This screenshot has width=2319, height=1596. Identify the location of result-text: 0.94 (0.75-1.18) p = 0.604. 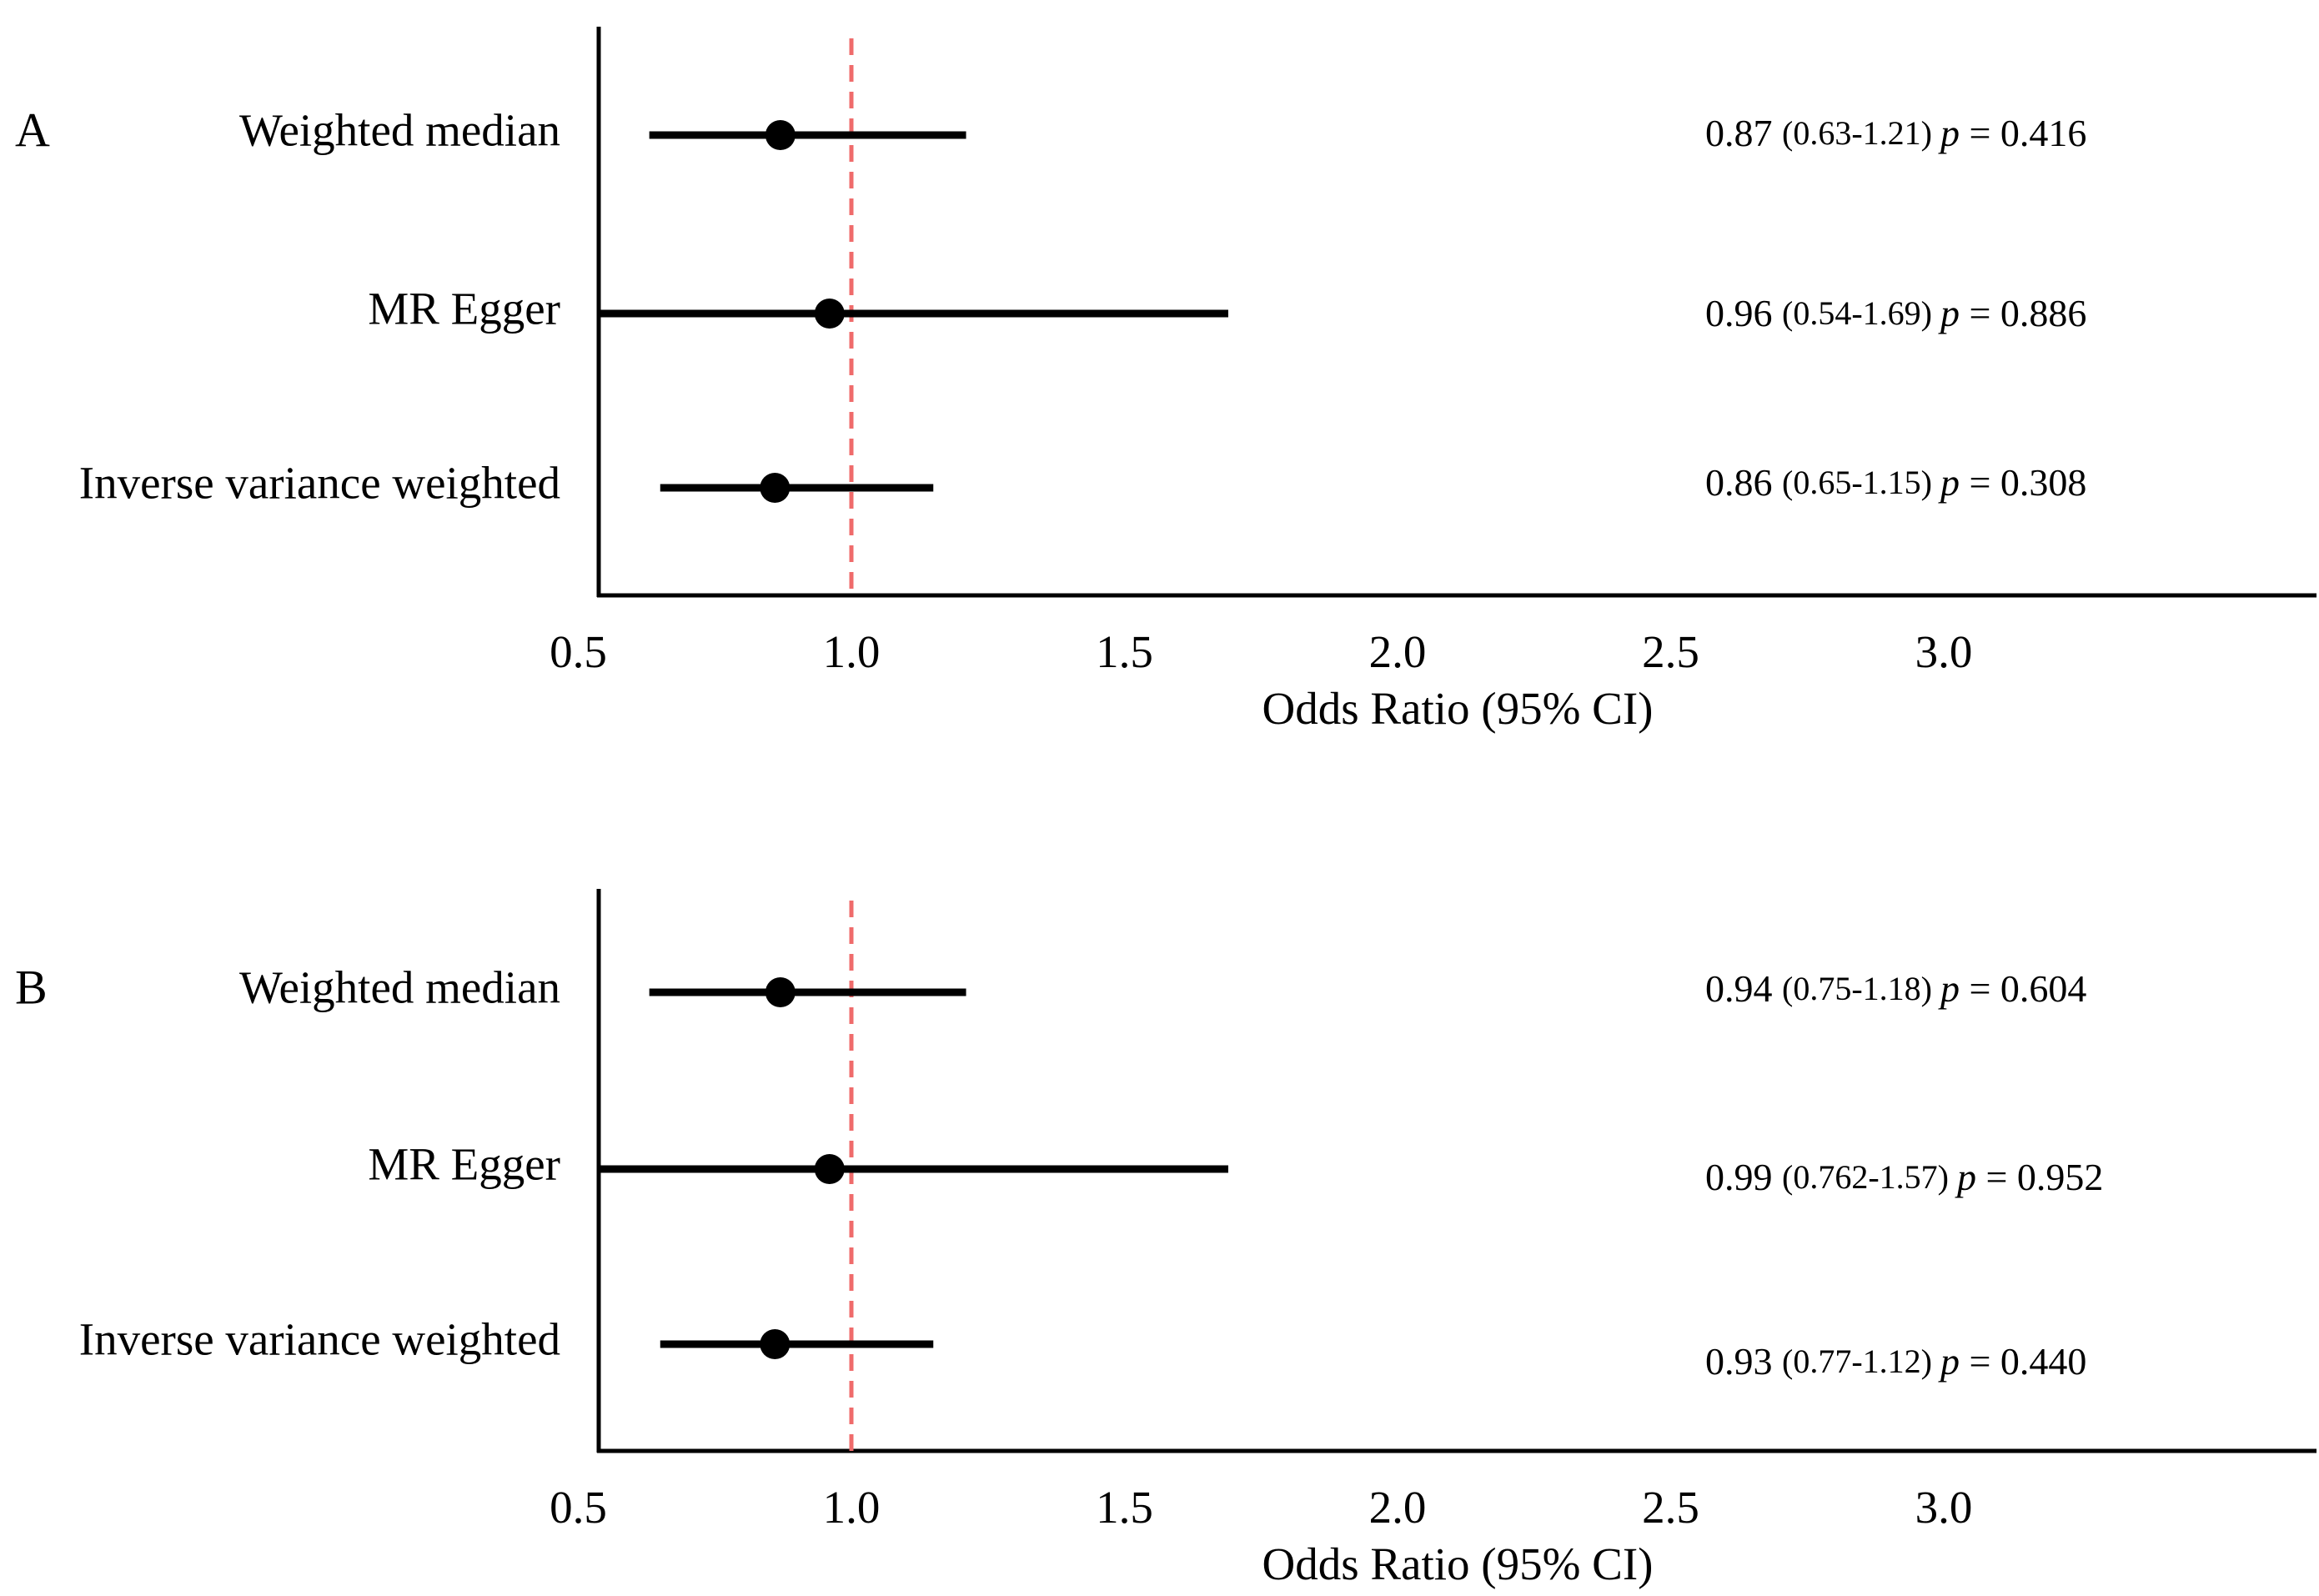
(1896, 988).